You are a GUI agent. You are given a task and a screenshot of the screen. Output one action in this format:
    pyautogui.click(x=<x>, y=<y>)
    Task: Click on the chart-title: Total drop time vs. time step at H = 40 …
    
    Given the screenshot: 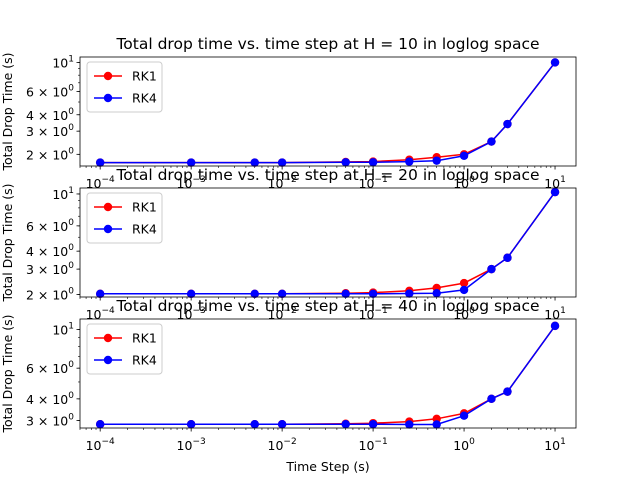 What is the action you would take?
    pyautogui.click(x=327, y=306)
    